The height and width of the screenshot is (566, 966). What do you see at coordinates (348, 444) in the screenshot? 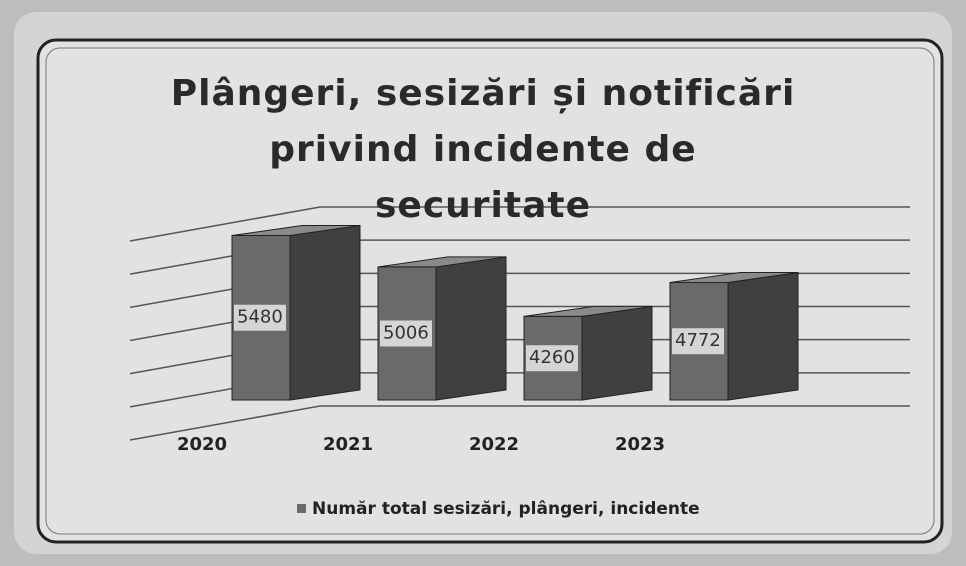
I see `x-tick-label: 2021` at bounding box center [348, 444].